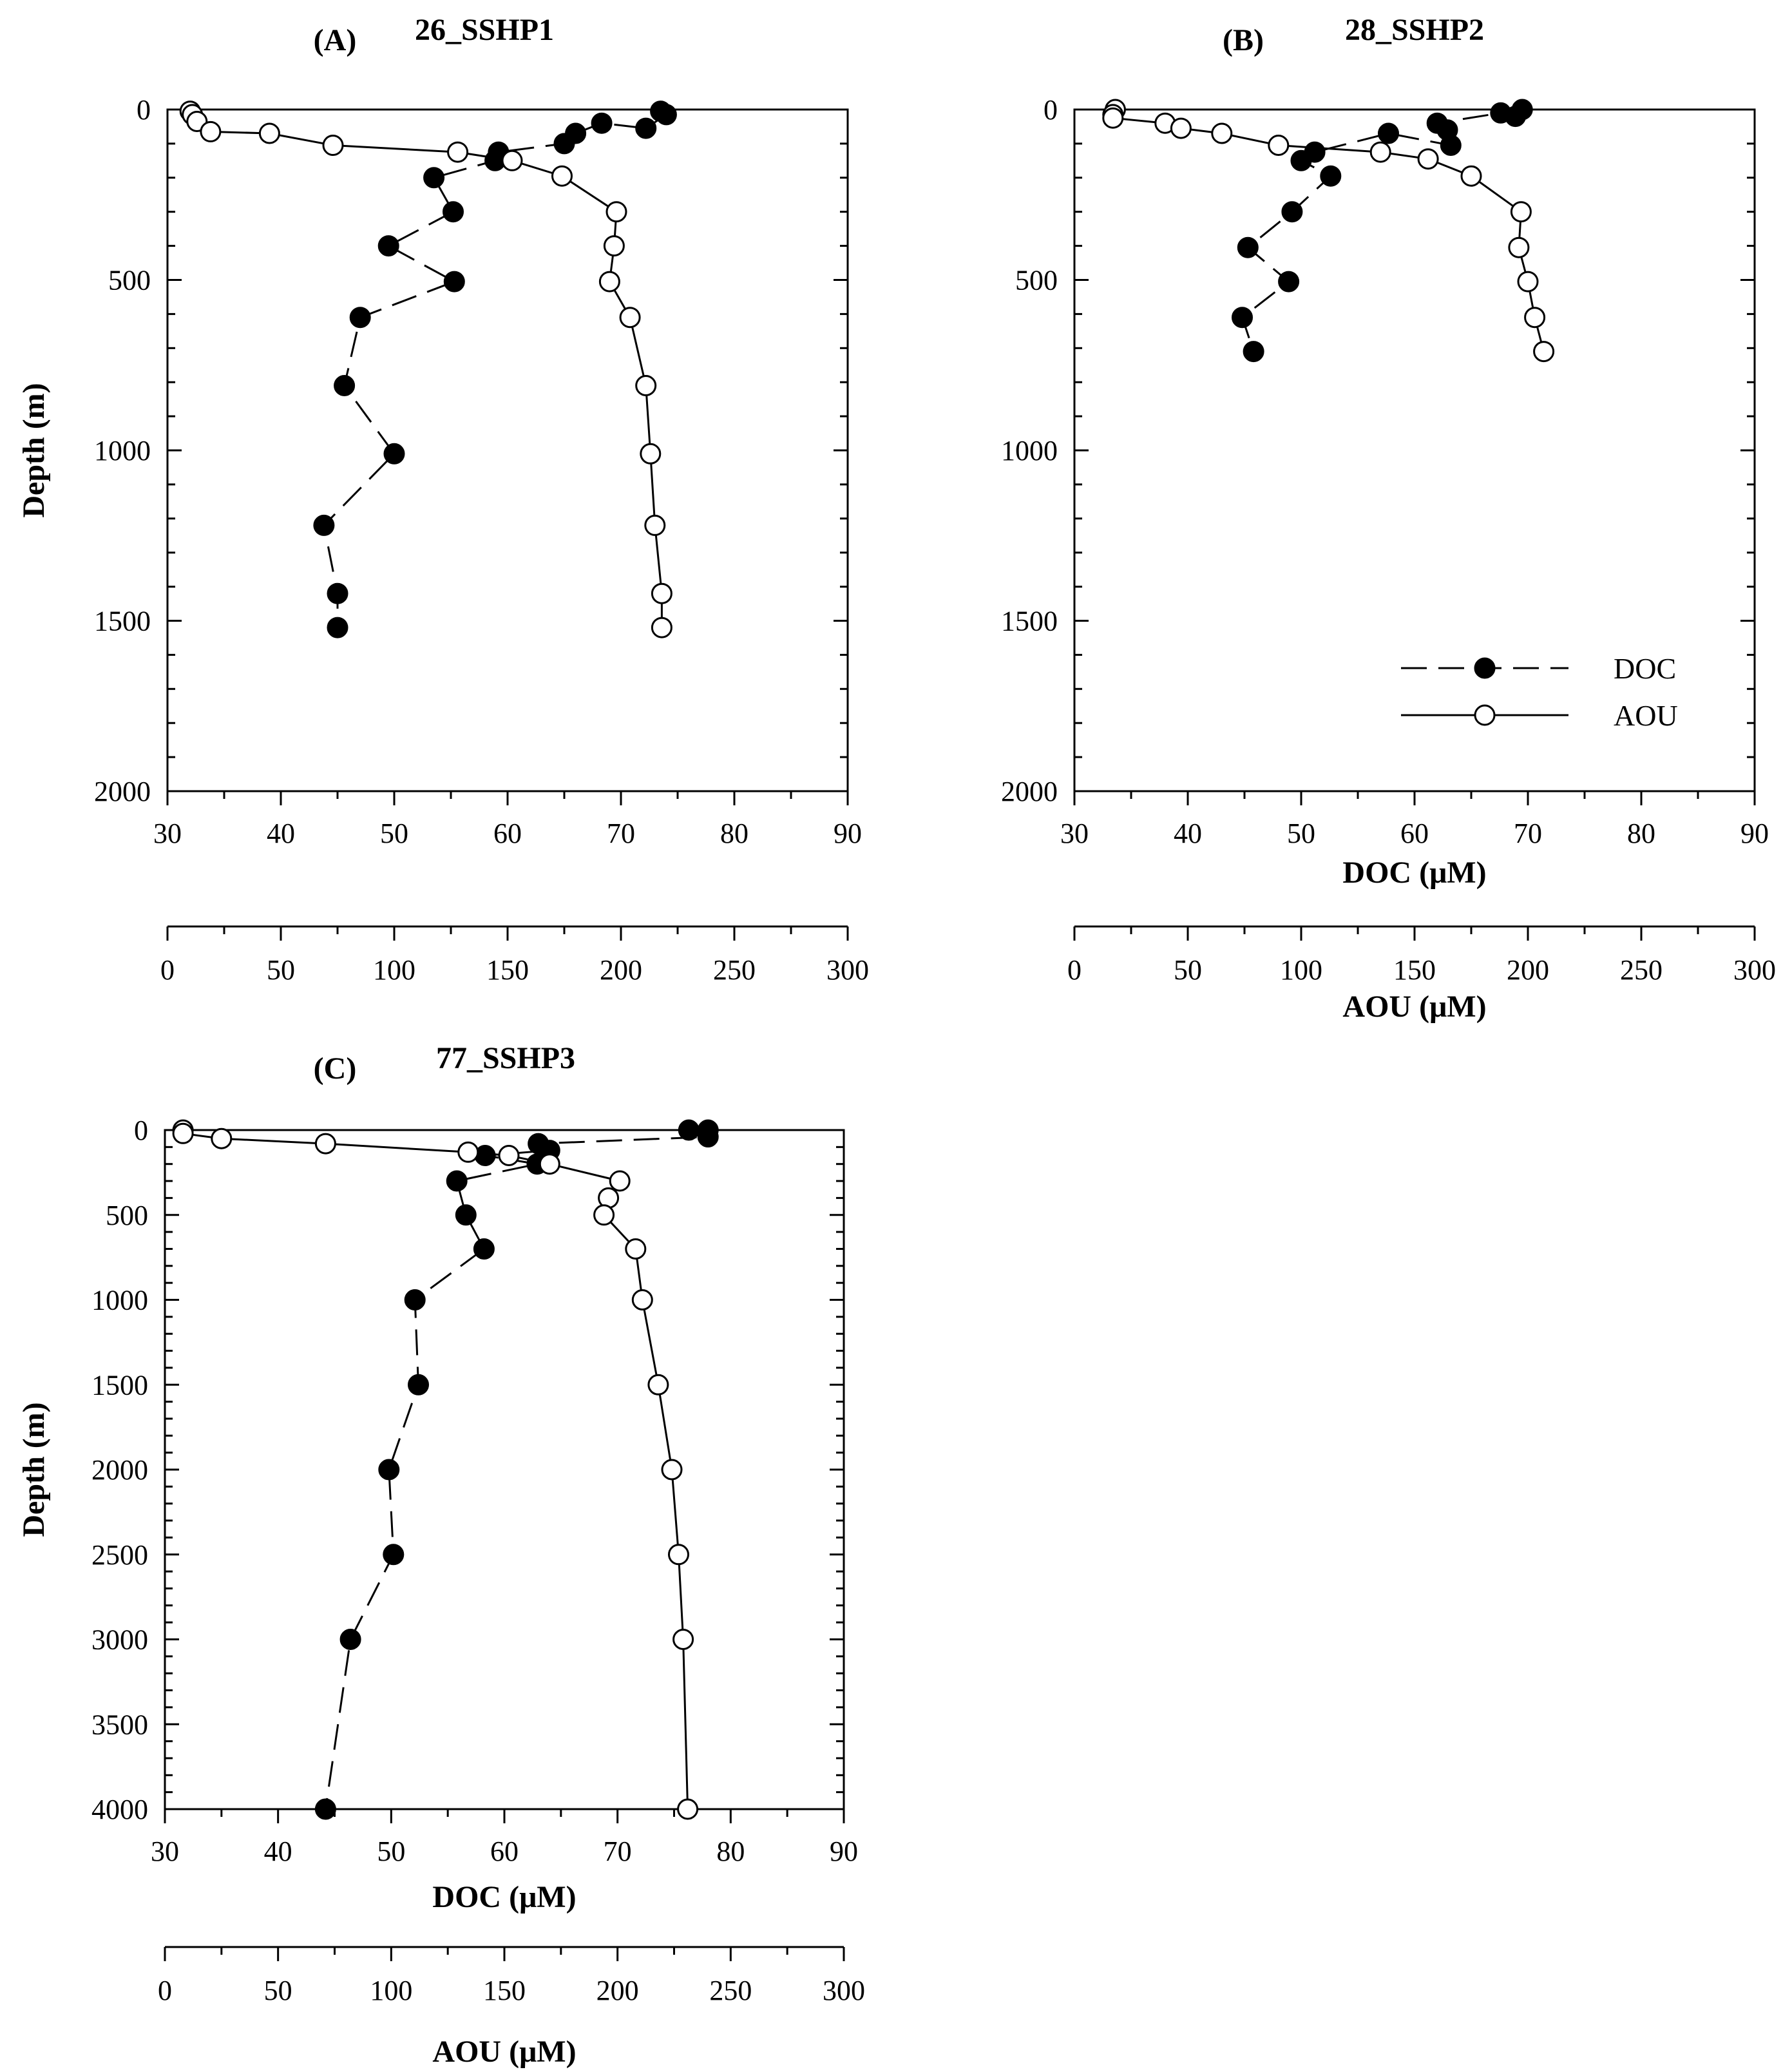 This screenshot has height=2072, width=1792. What do you see at coordinates (1485, 715) in the screenshot?
I see `legend-marker-aou` at bounding box center [1485, 715].